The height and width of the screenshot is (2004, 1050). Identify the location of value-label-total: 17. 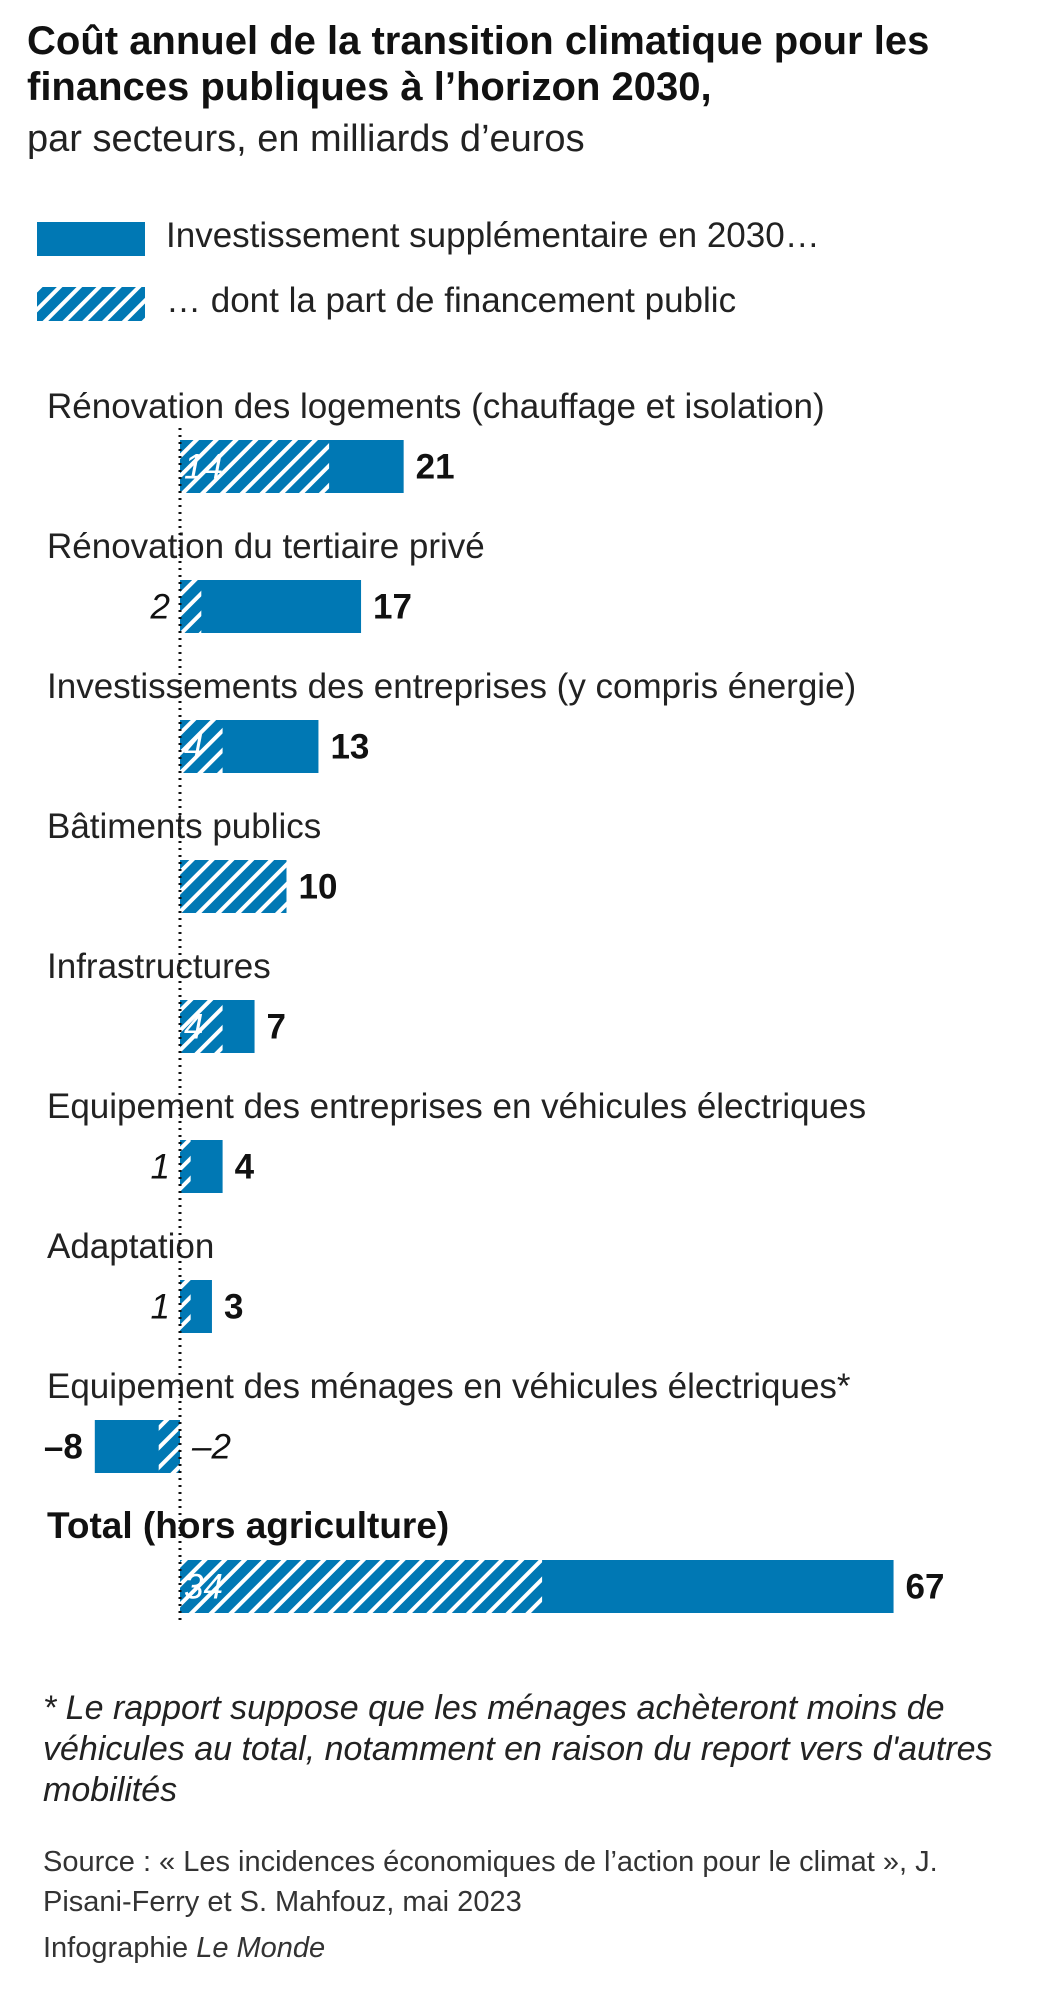
(392, 607).